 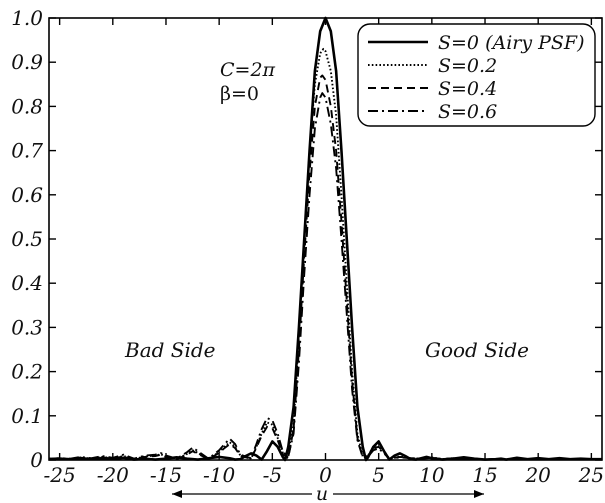 What do you see at coordinates (484, 475) in the screenshot?
I see `x-tick-label: 15` at bounding box center [484, 475].